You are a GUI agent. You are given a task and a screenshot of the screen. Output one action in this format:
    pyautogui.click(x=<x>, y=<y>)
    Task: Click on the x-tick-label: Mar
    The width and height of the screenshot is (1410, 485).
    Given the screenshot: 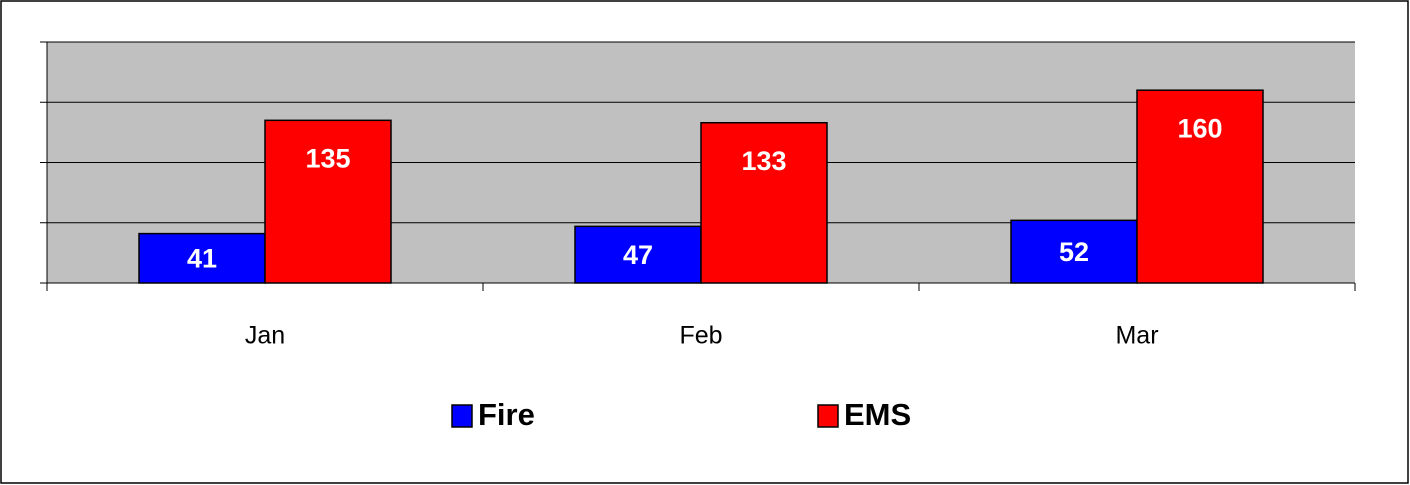 What is the action you would take?
    pyautogui.click(x=1136, y=336)
    